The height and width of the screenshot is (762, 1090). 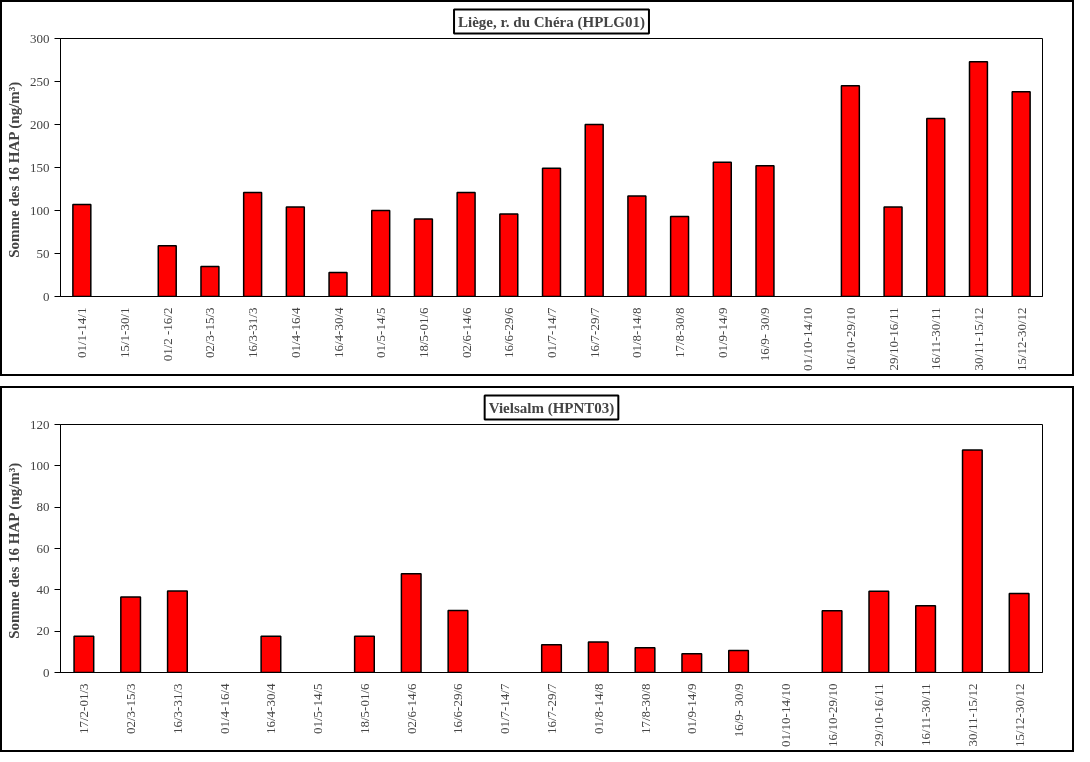 I want to click on chart-title: Vielsalm (HPNT03), so click(x=551, y=408).